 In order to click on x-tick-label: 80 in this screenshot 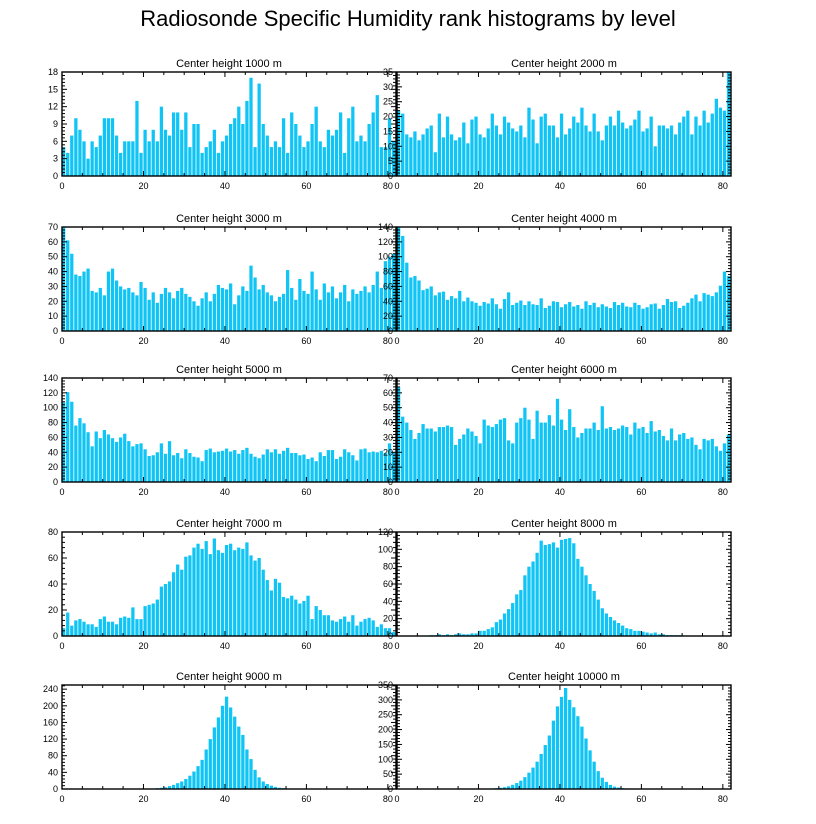, I will do `click(723, 492)`.